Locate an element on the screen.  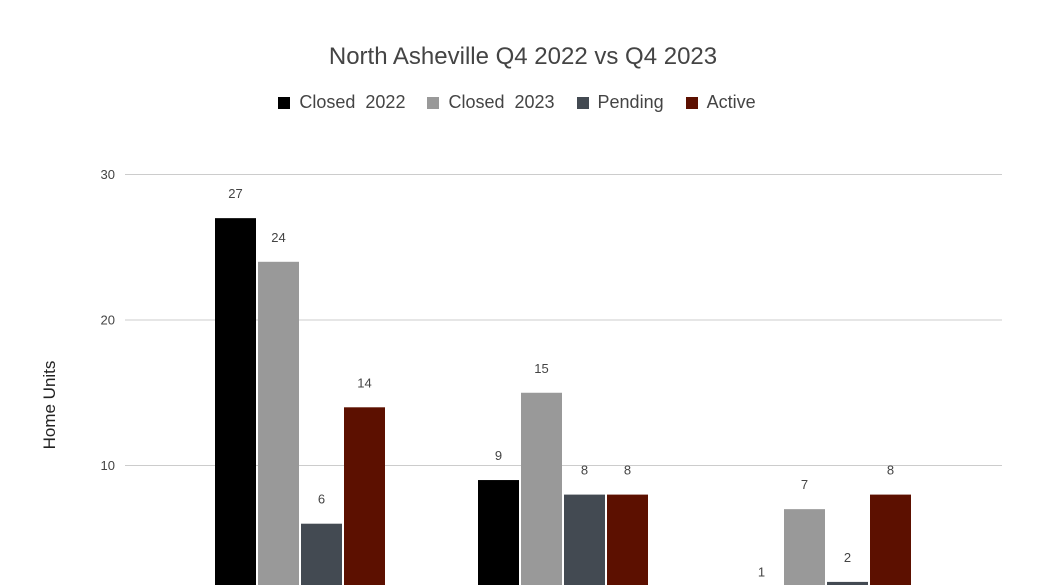
data-label: 27 is located at coordinates (235, 193).